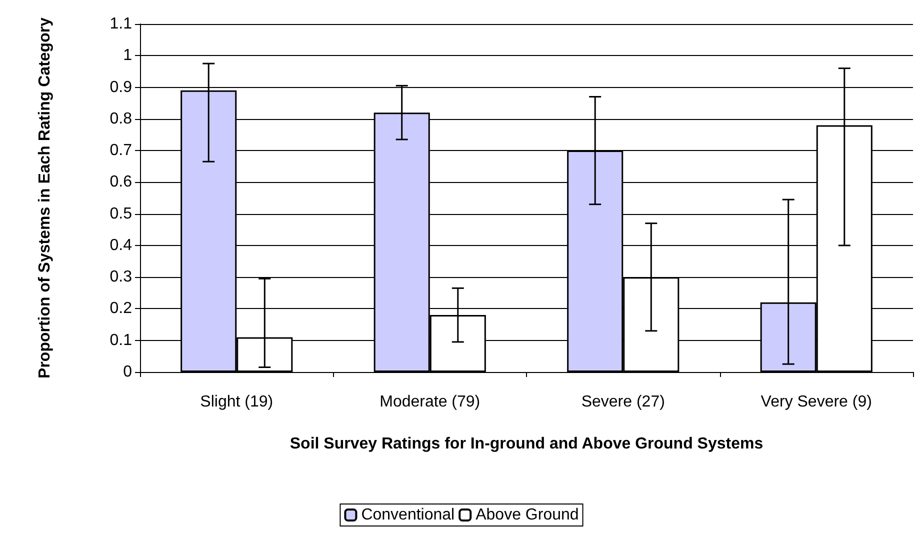  Describe the element at coordinates (121, 151) in the screenshot. I see `y-tick-label: 0.7` at that location.